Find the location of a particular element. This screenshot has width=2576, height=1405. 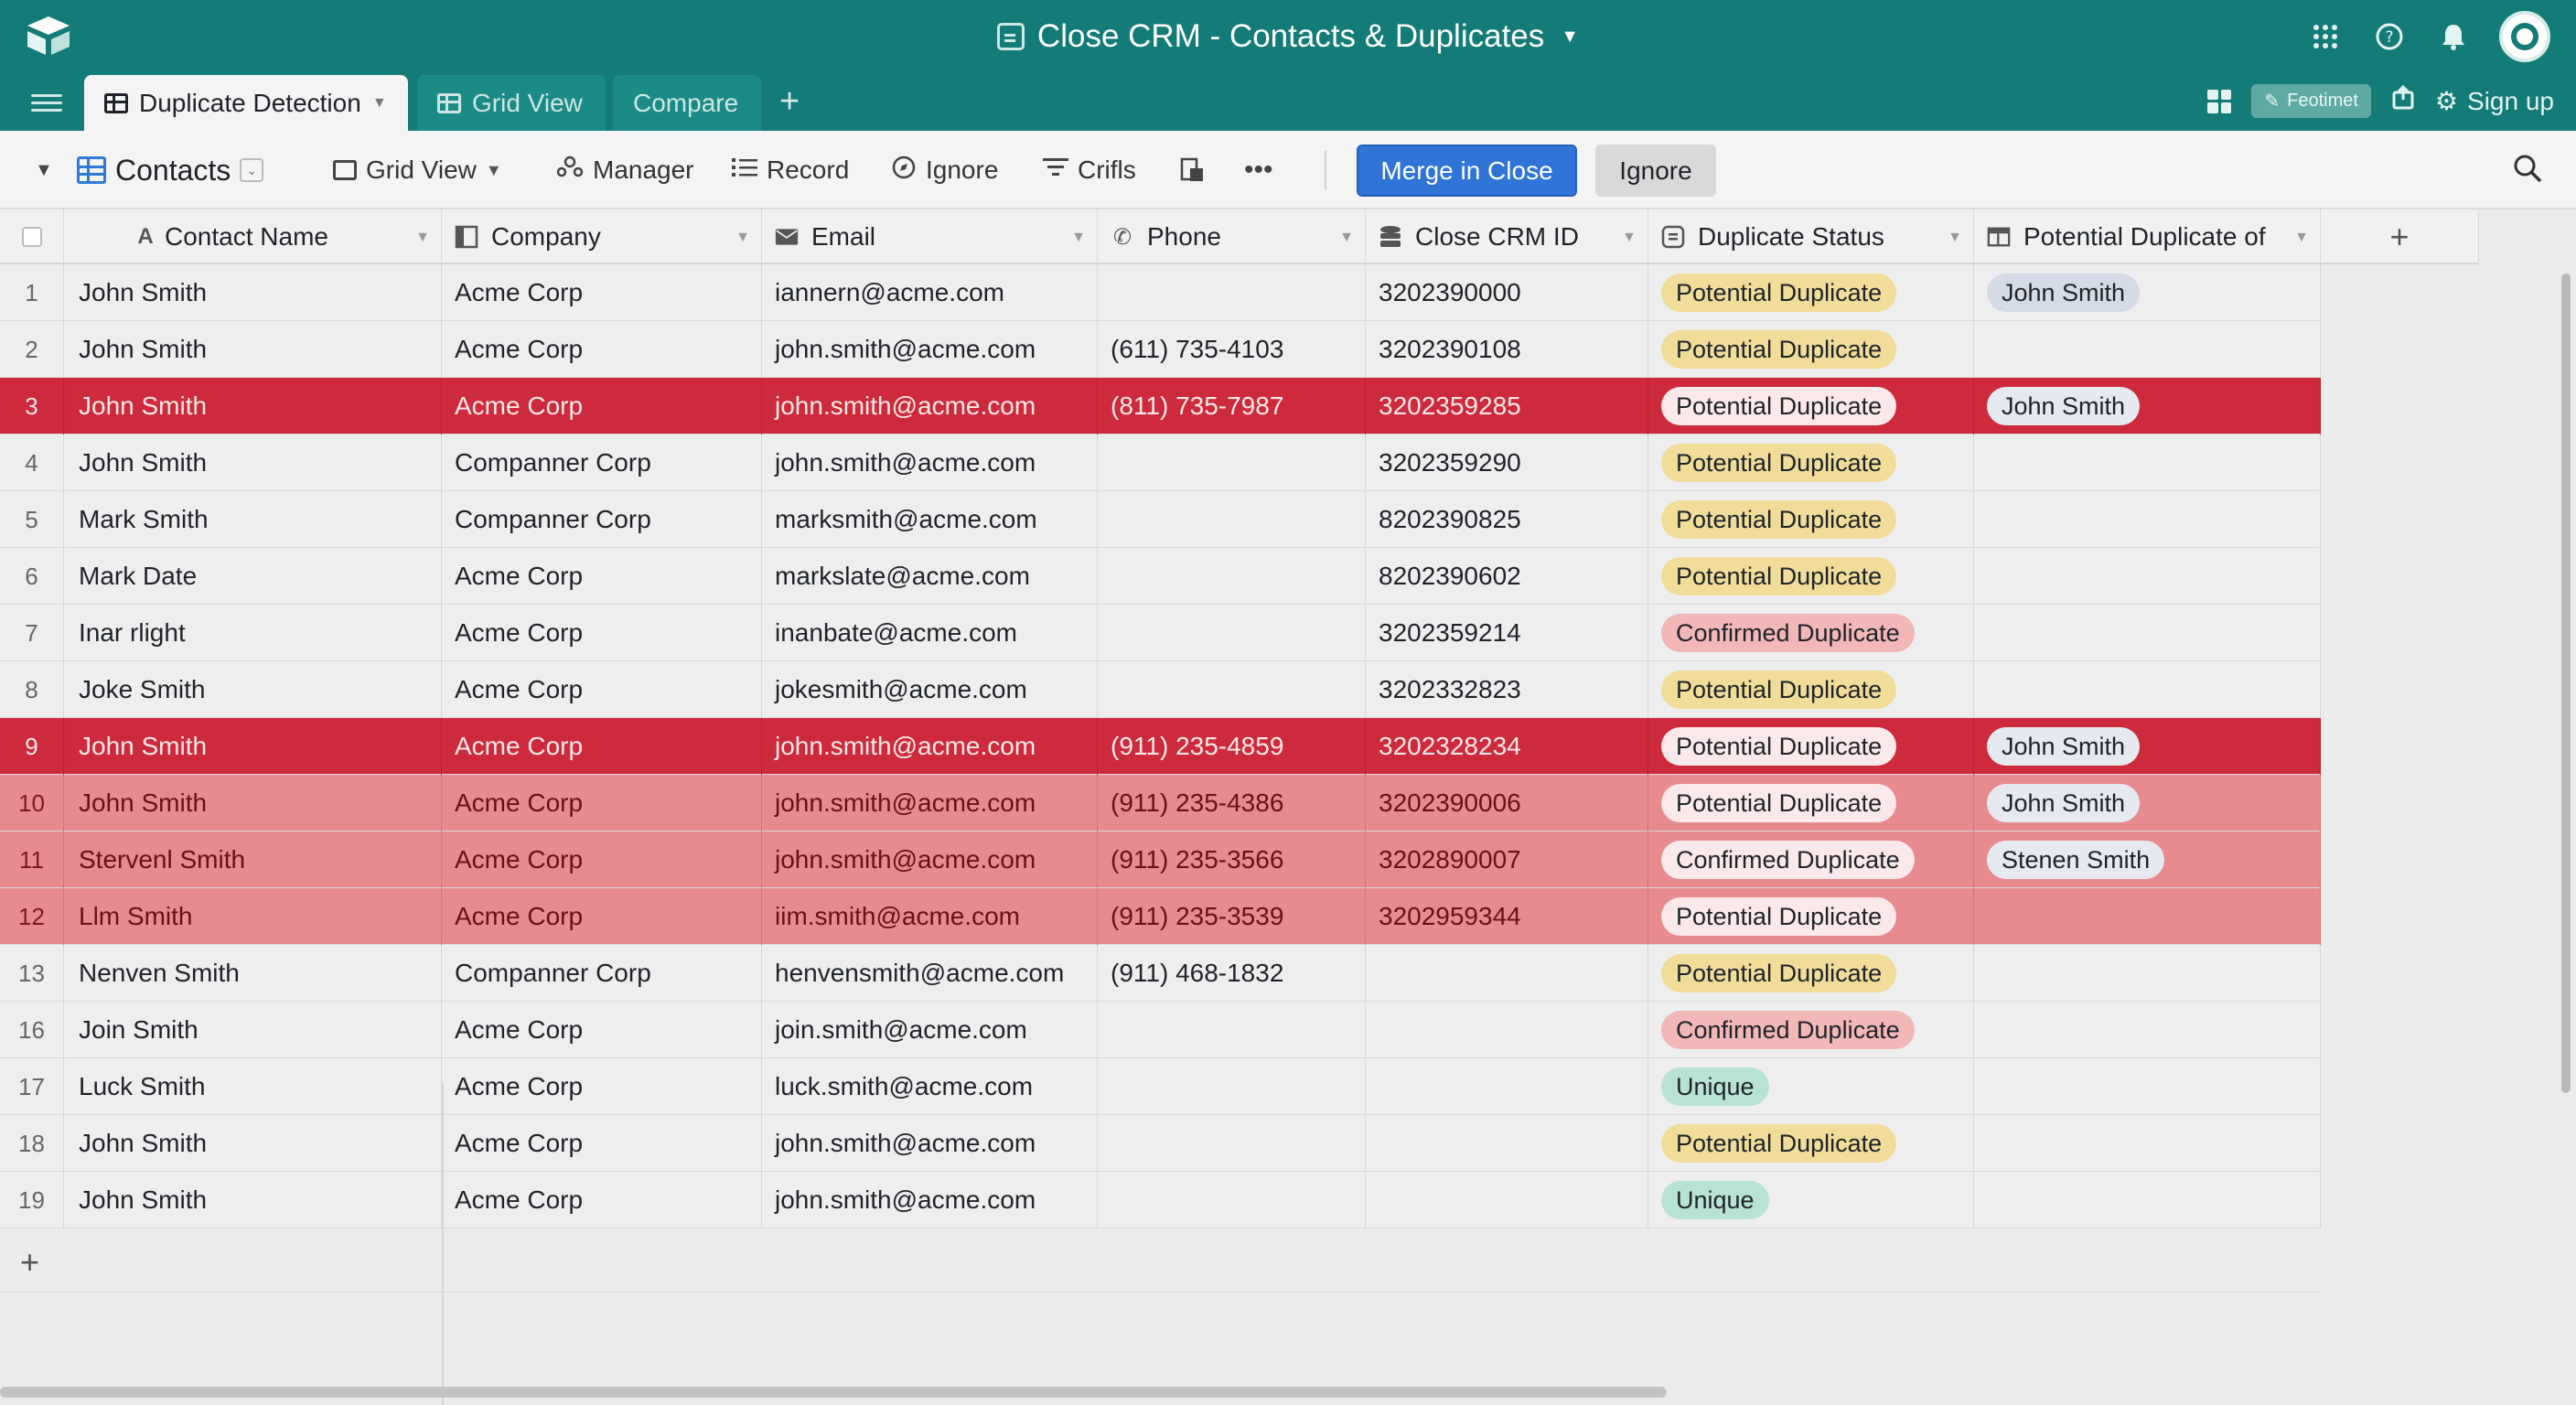

row-number: 16 is located at coordinates (32, 1030).